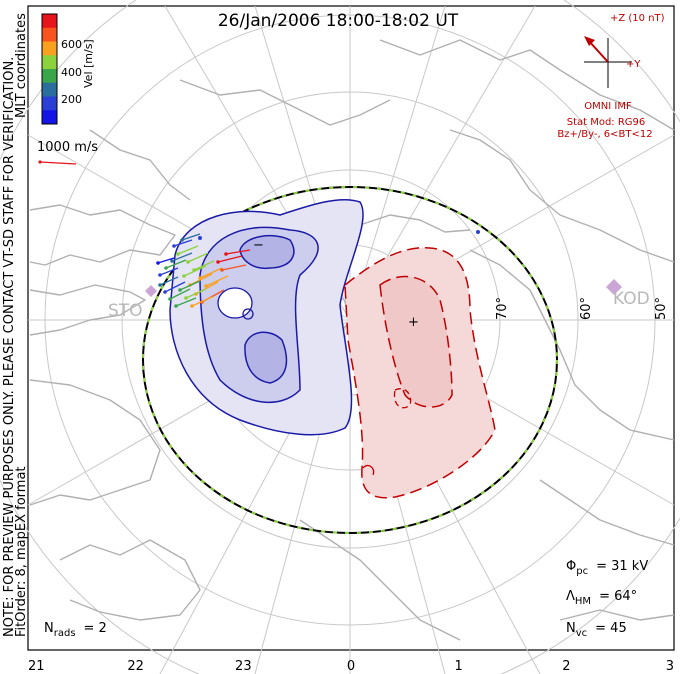 This screenshot has height=674, width=680. Describe the element at coordinates (502, 308) in the screenshot. I see `latitude-label-70: 70°` at that location.